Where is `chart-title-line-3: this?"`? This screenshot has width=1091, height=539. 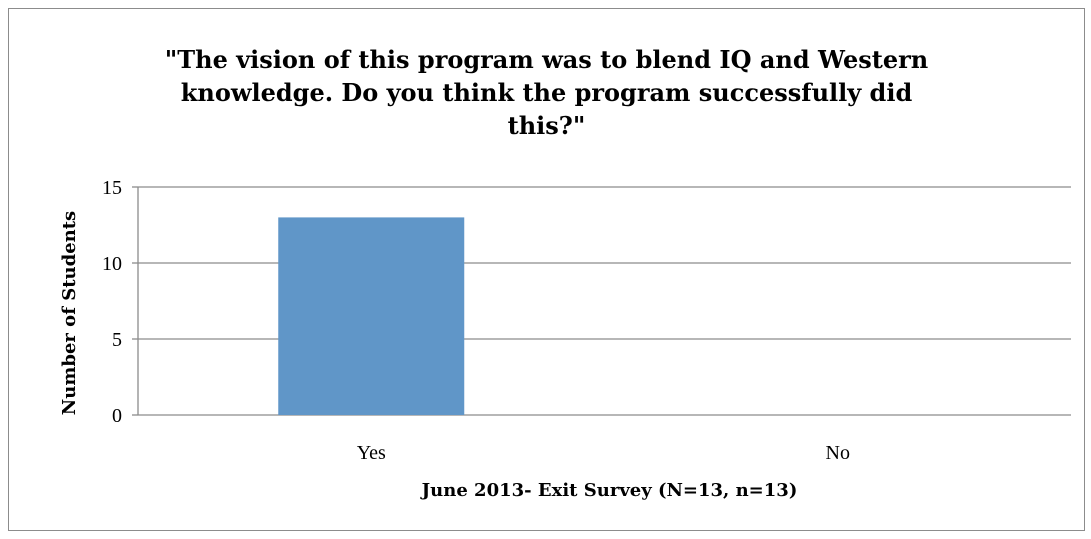 chart-title-line-3: this?" is located at coordinates (546, 125).